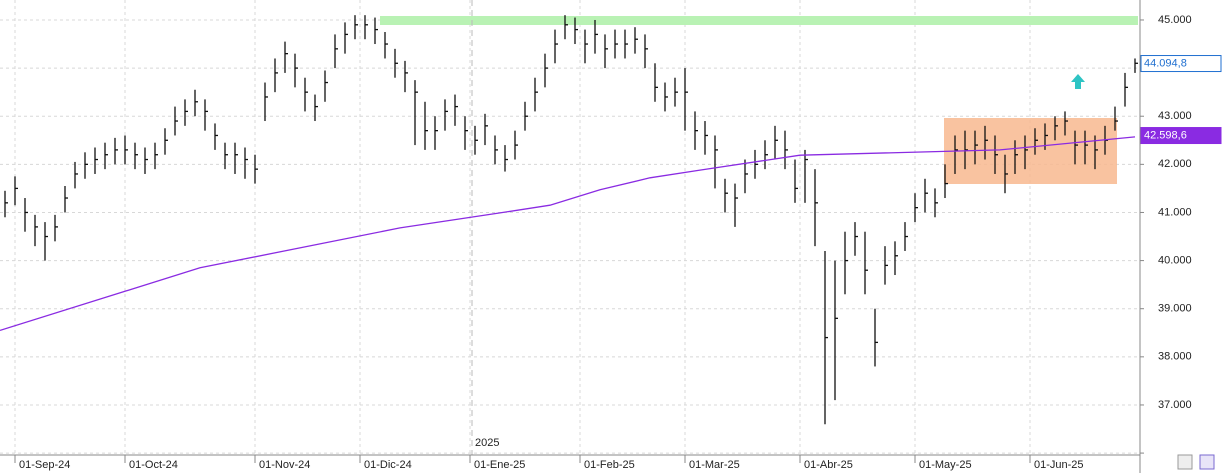 This screenshot has height=473, width=1222. I want to click on x-tick-label: 01-May-25, so click(945, 465).